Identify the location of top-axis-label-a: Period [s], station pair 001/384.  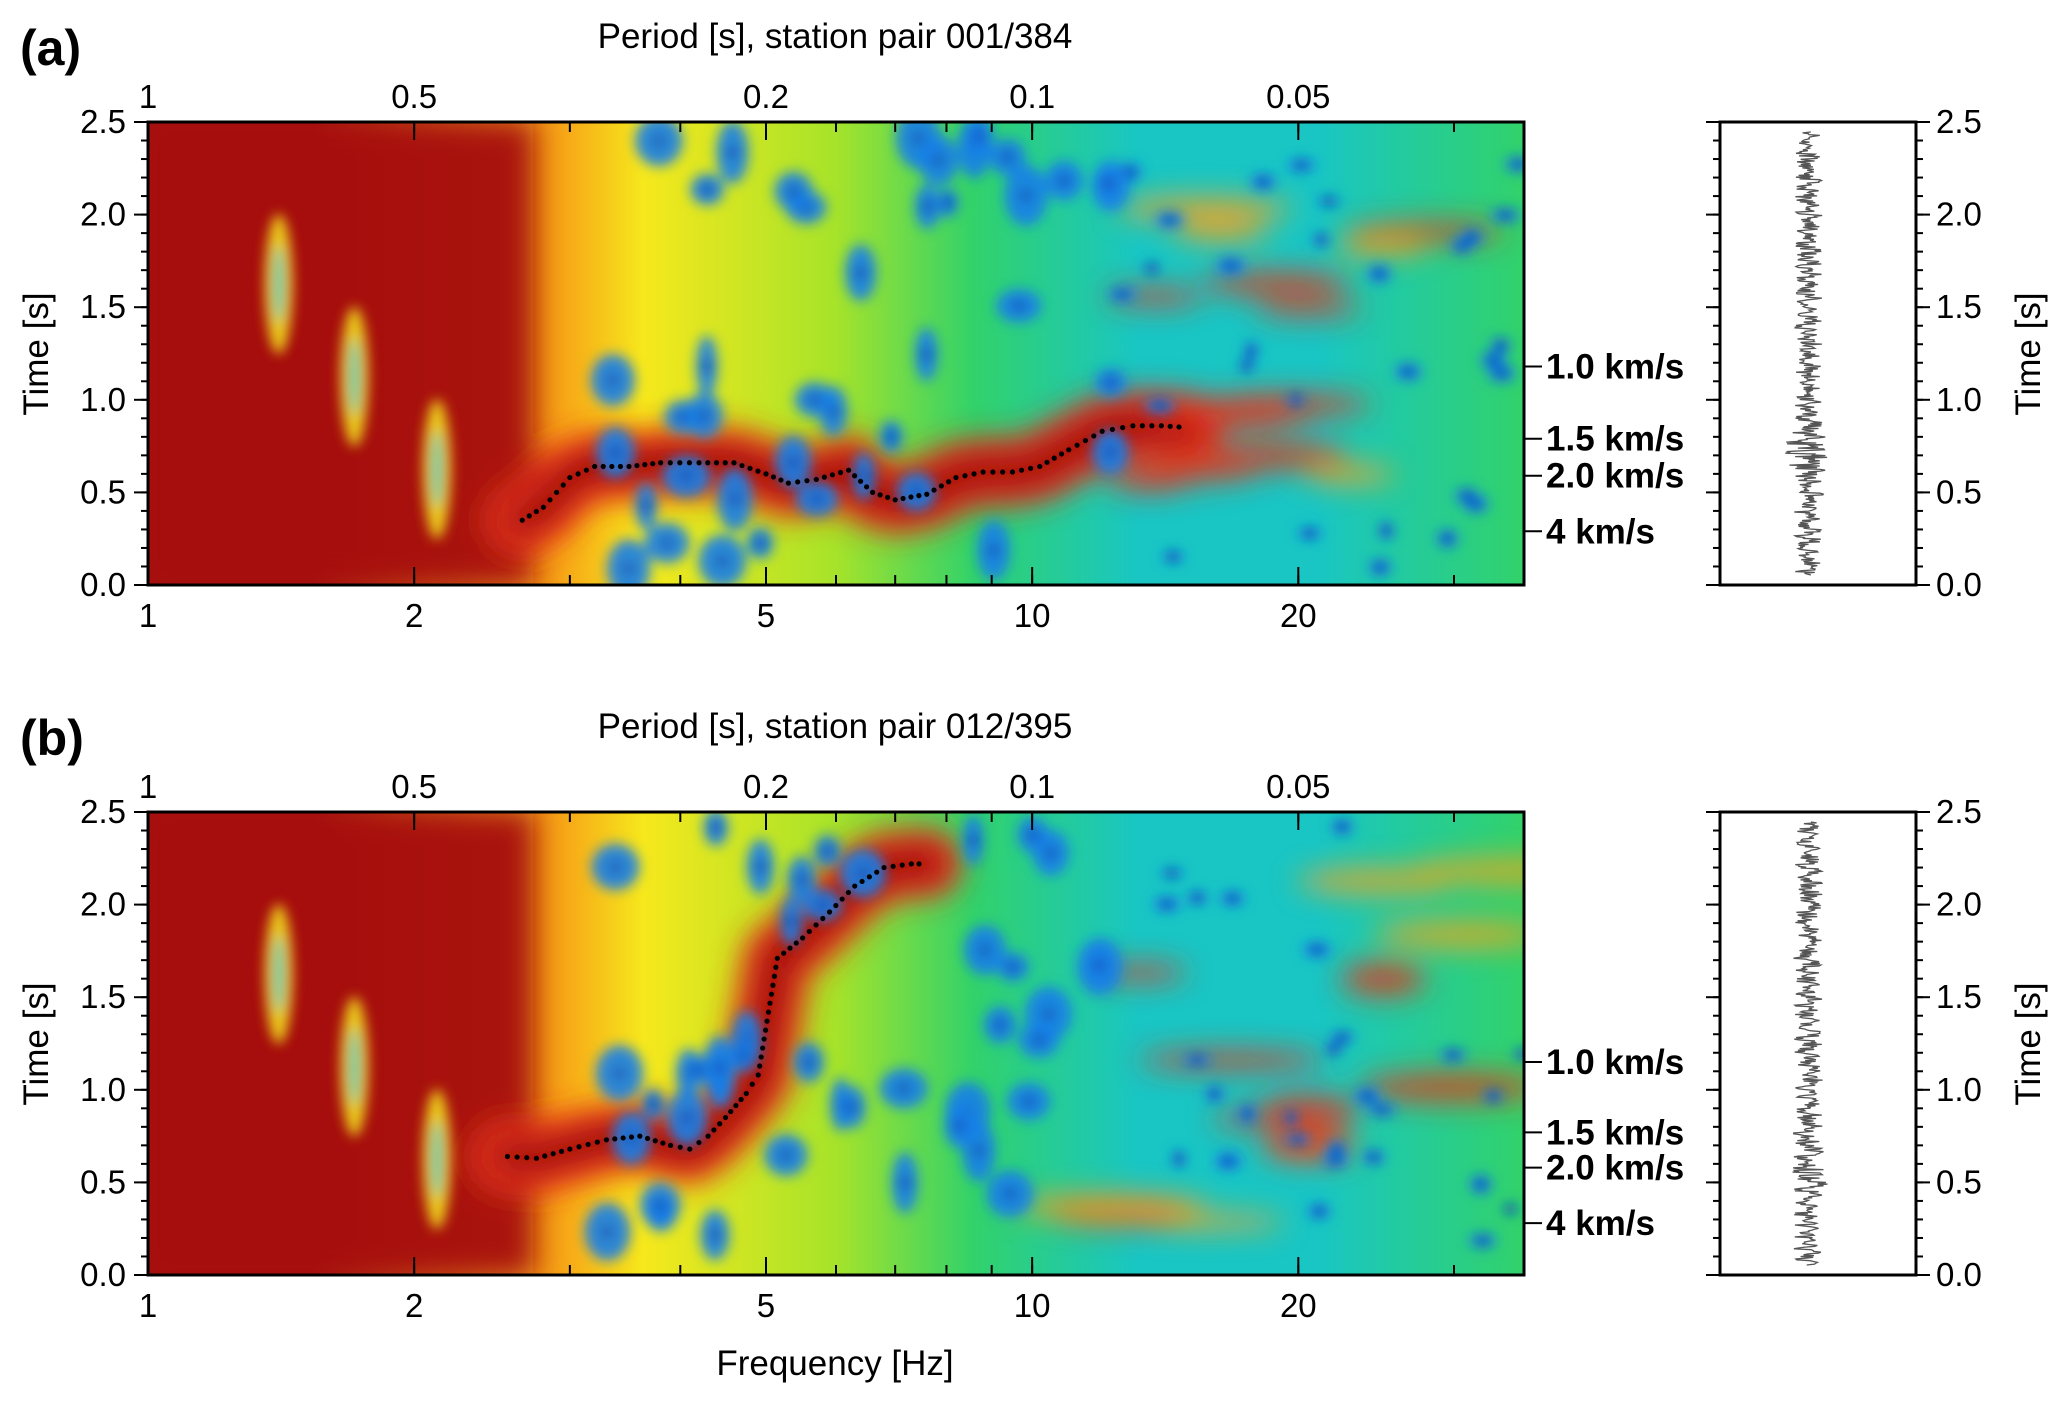
(835, 36).